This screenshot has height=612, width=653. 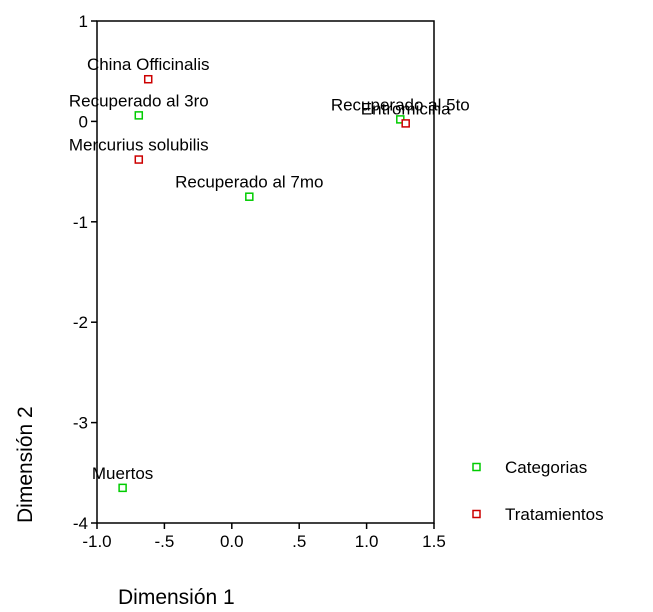 What do you see at coordinates (80, 222) in the screenshot?
I see `y-tick-label: -1` at bounding box center [80, 222].